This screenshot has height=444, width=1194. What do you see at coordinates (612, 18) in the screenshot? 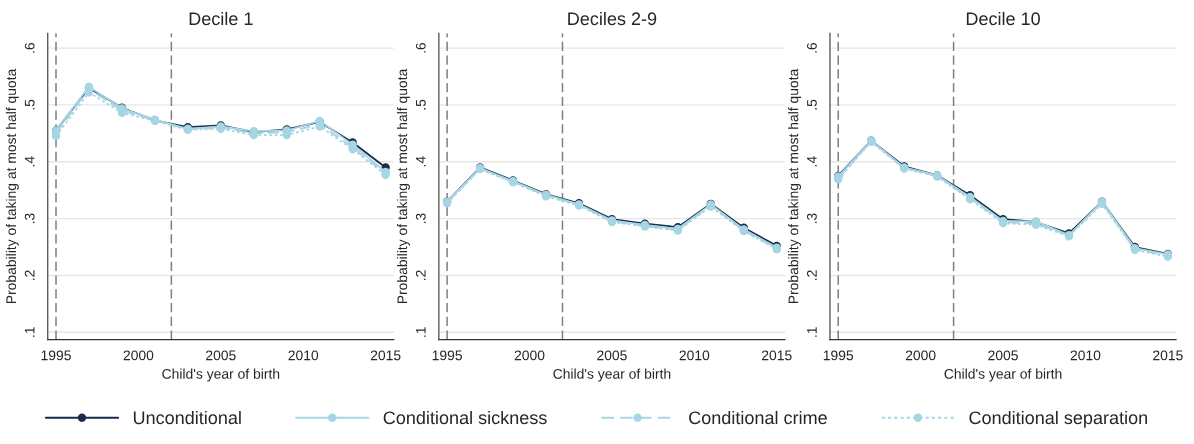
I see `chart-title: Deciles 2-9` at bounding box center [612, 18].